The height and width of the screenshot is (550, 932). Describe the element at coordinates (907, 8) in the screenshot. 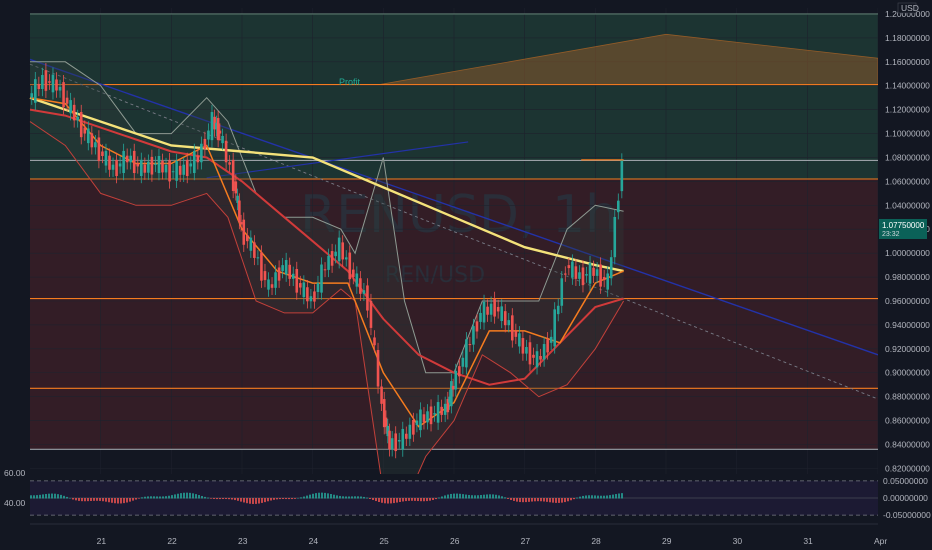

I see `currency-badge` at that location.